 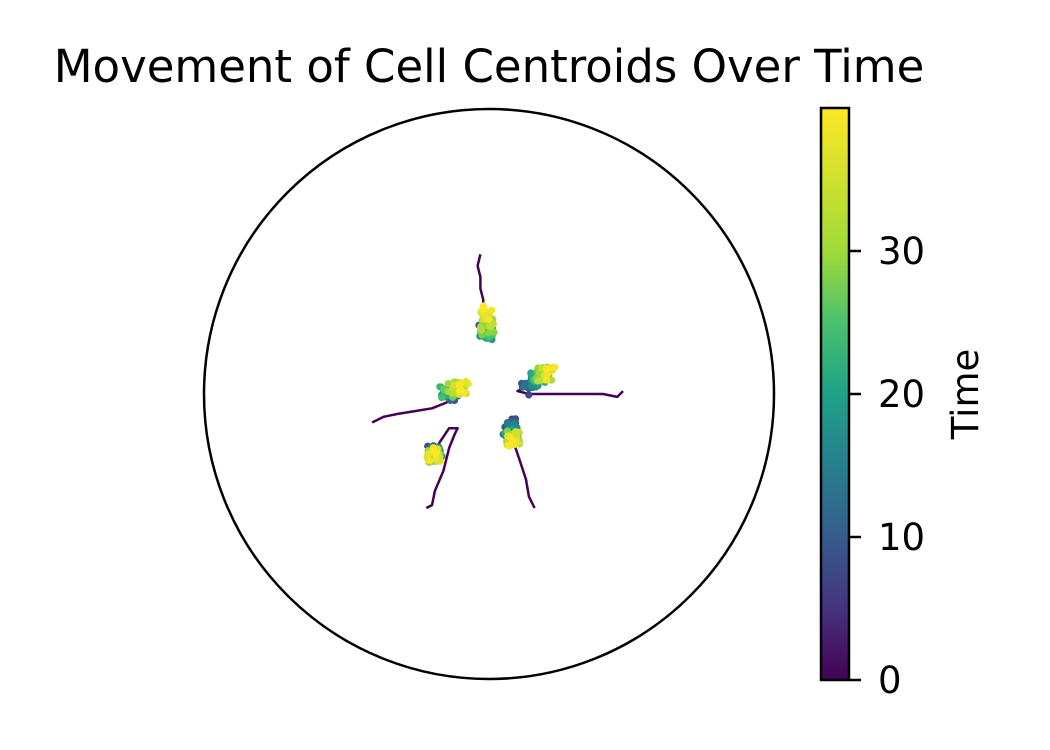 What do you see at coordinates (887, 466) in the screenshot?
I see `colorbar-ticks: 0 10 20 30` at bounding box center [887, 466].